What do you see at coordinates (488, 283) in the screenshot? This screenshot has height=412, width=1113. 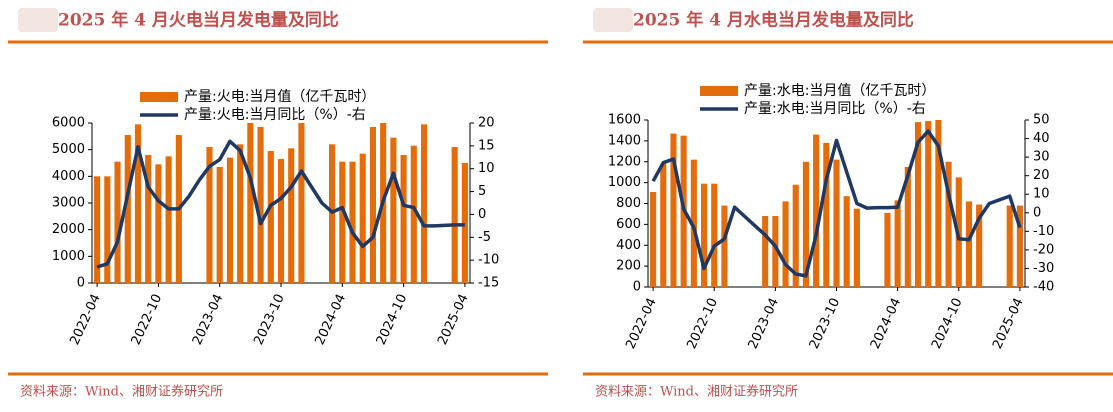 I see `y2-tick-label: -15` at bounding box center [488, 283].